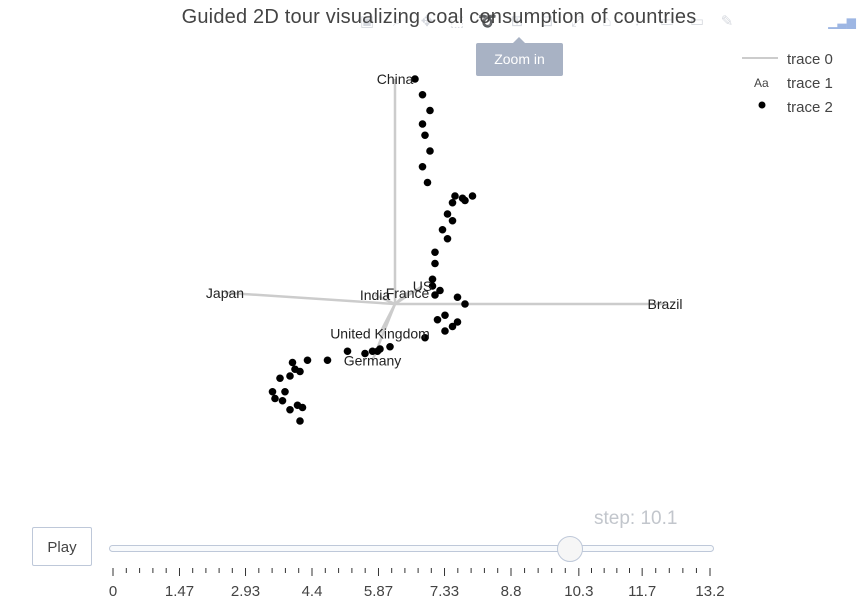 The image size is (868, 598). Describe the element at coordinates (636, 518) in the screenshot. I see `step-label: step: 10.1` at that location.